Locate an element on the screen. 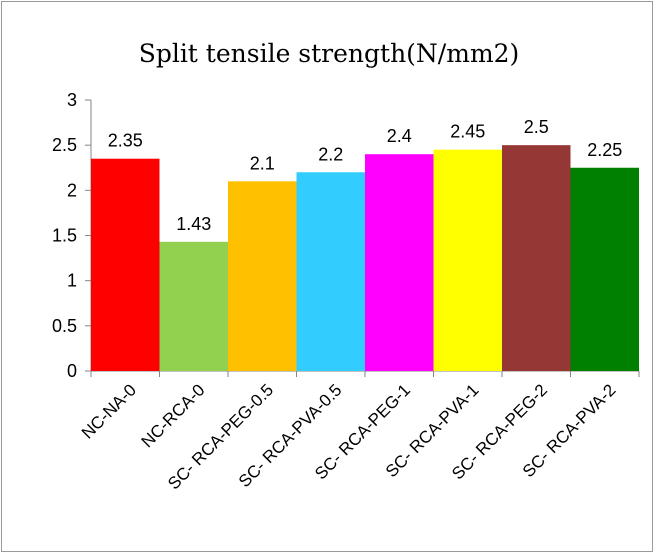  data-label-7: 2.5 is located at coordinates (536, 127).